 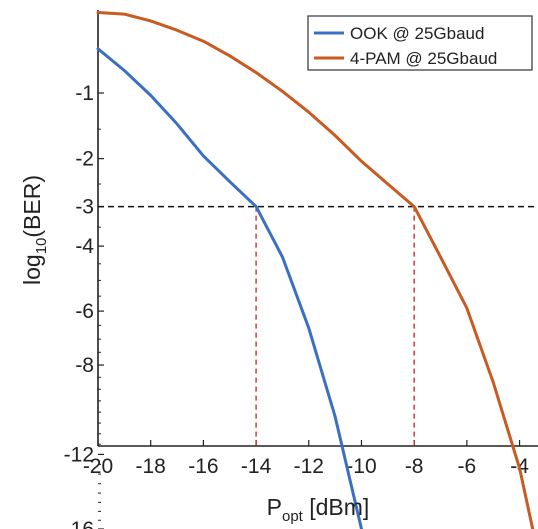 What do you see at coordinates (336, 507) in the screenshot?
I see `x-axis-title-rest: [dBm]` at bounding box center [336, 507].